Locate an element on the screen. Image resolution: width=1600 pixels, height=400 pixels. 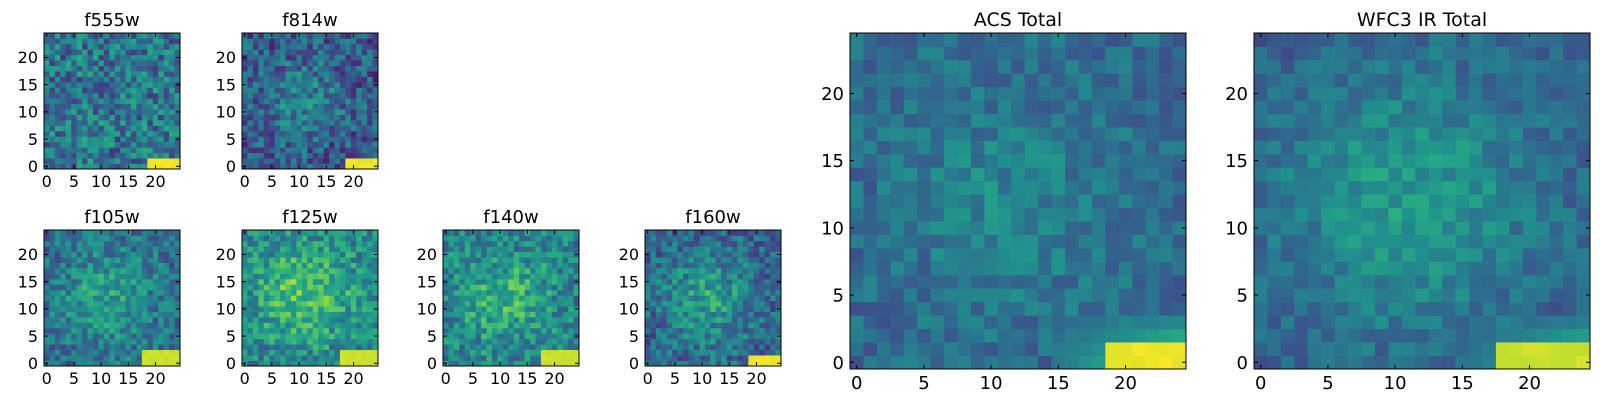
y-tick-label: 10 is located at coordinates (28, 309).